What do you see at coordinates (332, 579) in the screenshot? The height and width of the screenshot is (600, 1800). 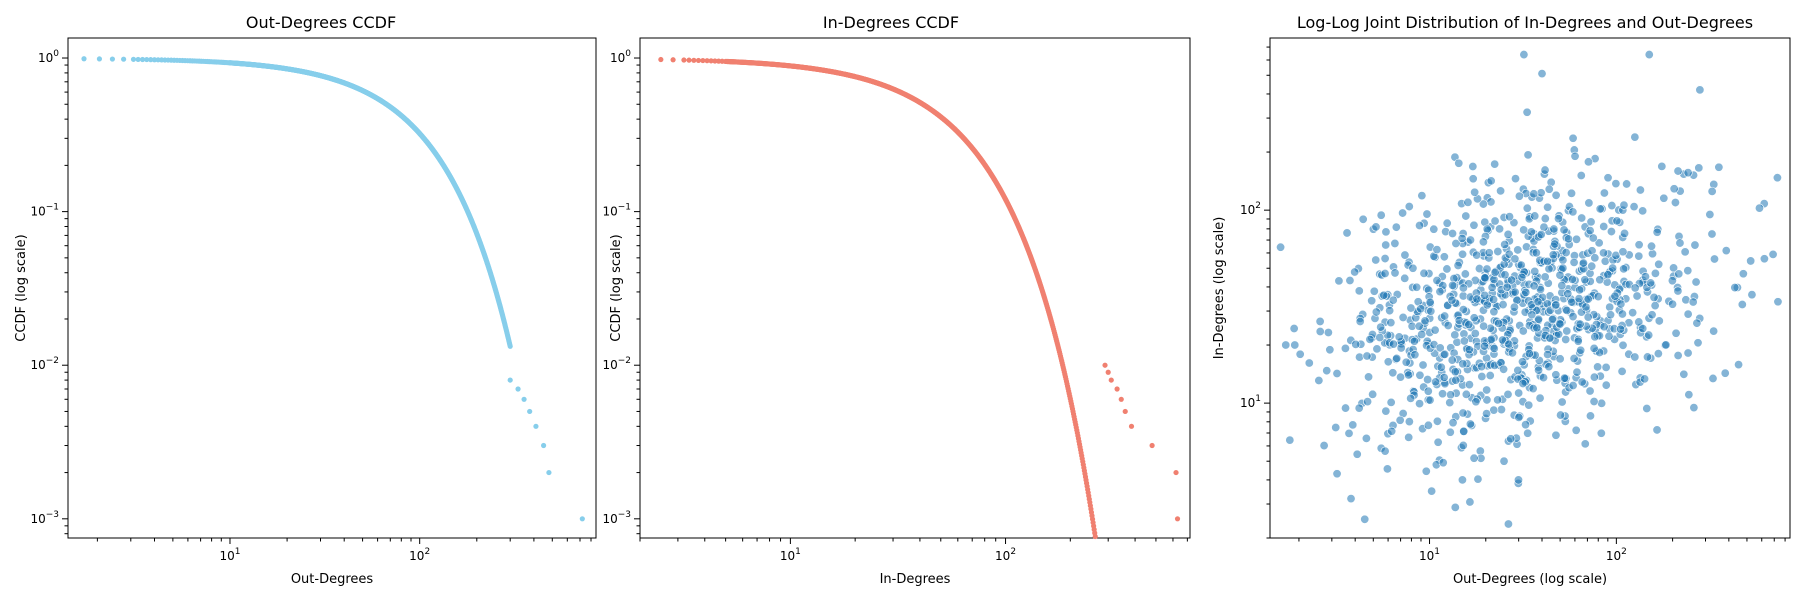 I see `x-axis-label: Out-Degrees` at bounding box center [332, 579].